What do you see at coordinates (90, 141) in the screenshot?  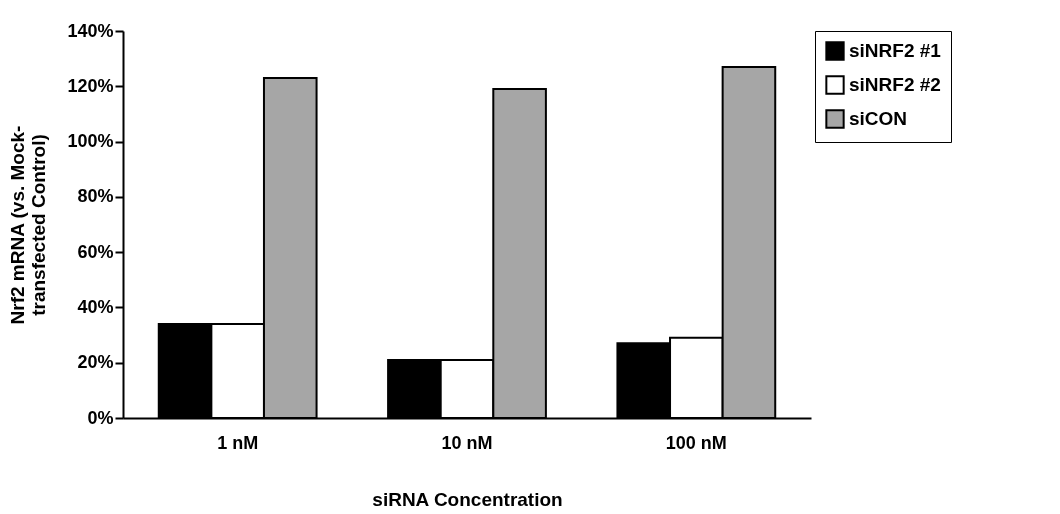 I see `y-tick-label: 100%` at bounding box center [90, 141].